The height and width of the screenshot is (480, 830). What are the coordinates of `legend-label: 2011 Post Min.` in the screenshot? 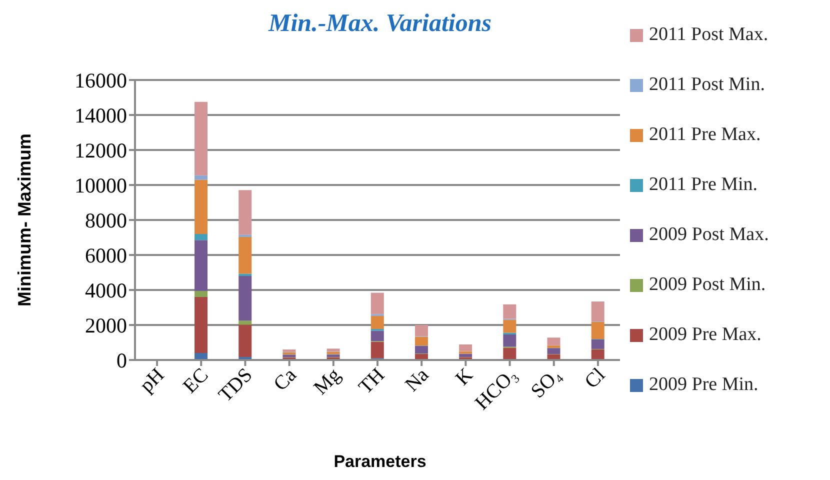 It's located at (707, 85).